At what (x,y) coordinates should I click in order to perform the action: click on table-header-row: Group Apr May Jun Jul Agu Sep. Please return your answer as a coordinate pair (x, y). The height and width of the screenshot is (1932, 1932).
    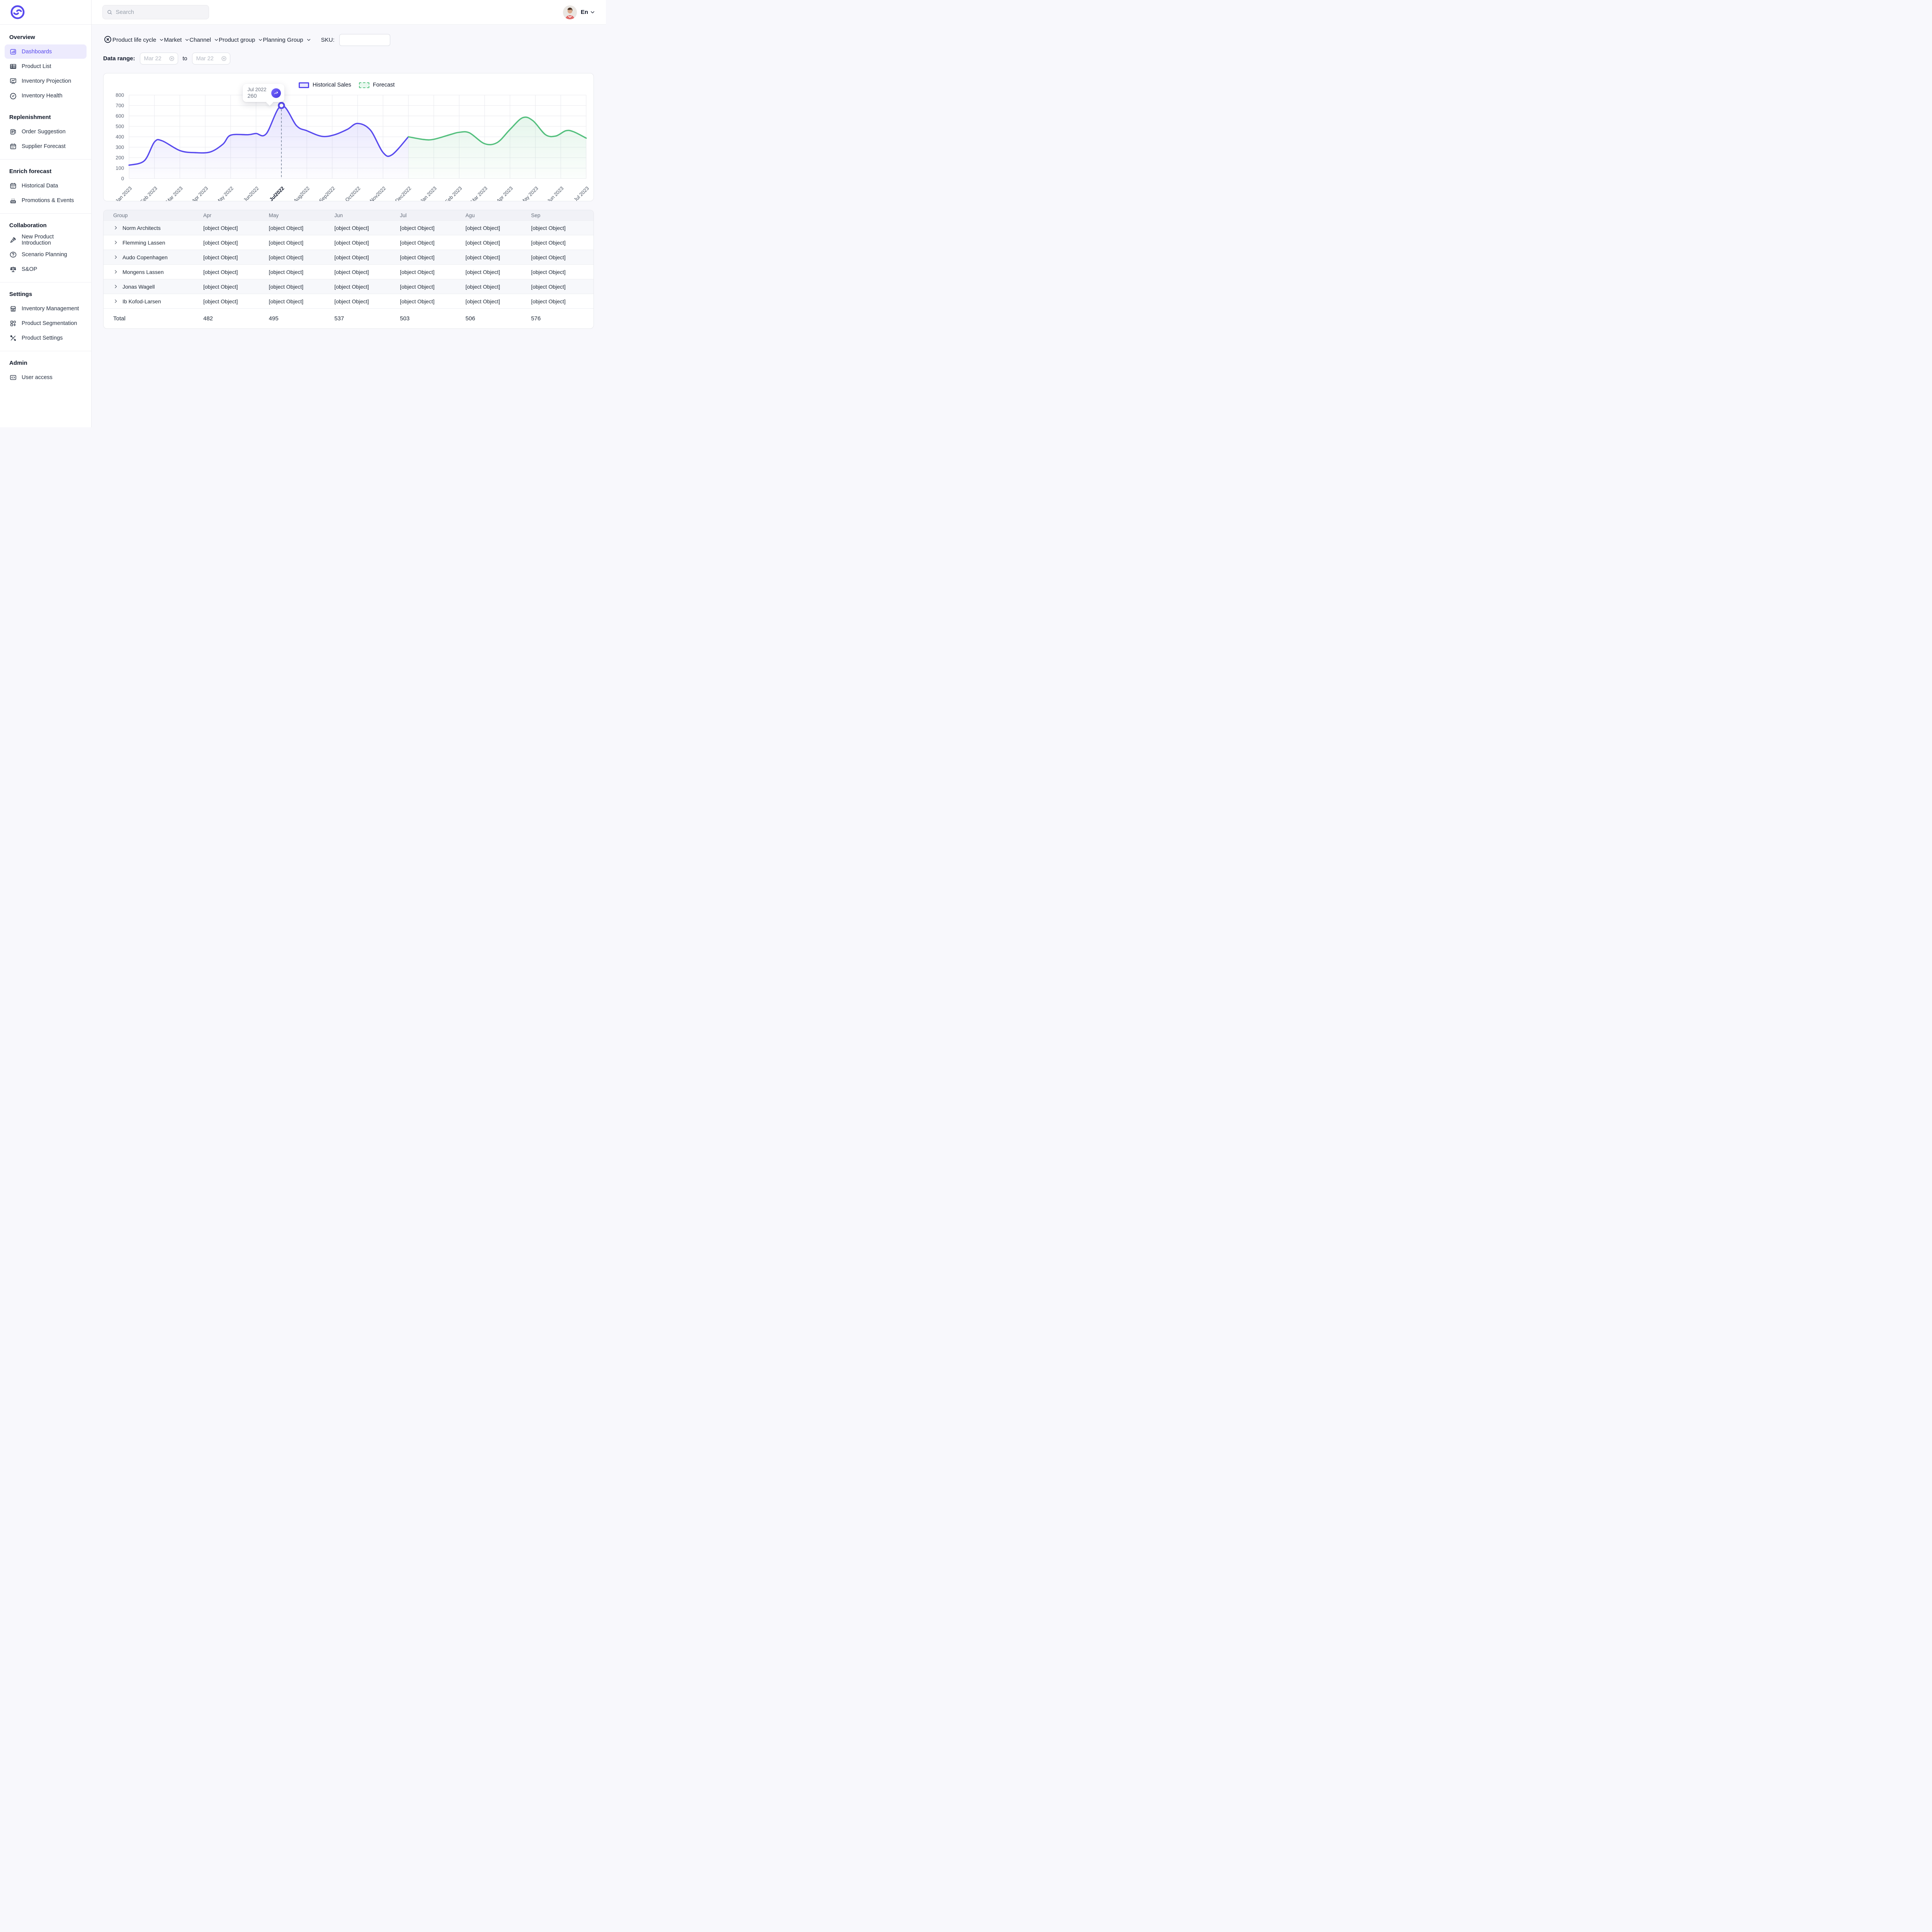
    Looking at the image, I should click on (349, 215).